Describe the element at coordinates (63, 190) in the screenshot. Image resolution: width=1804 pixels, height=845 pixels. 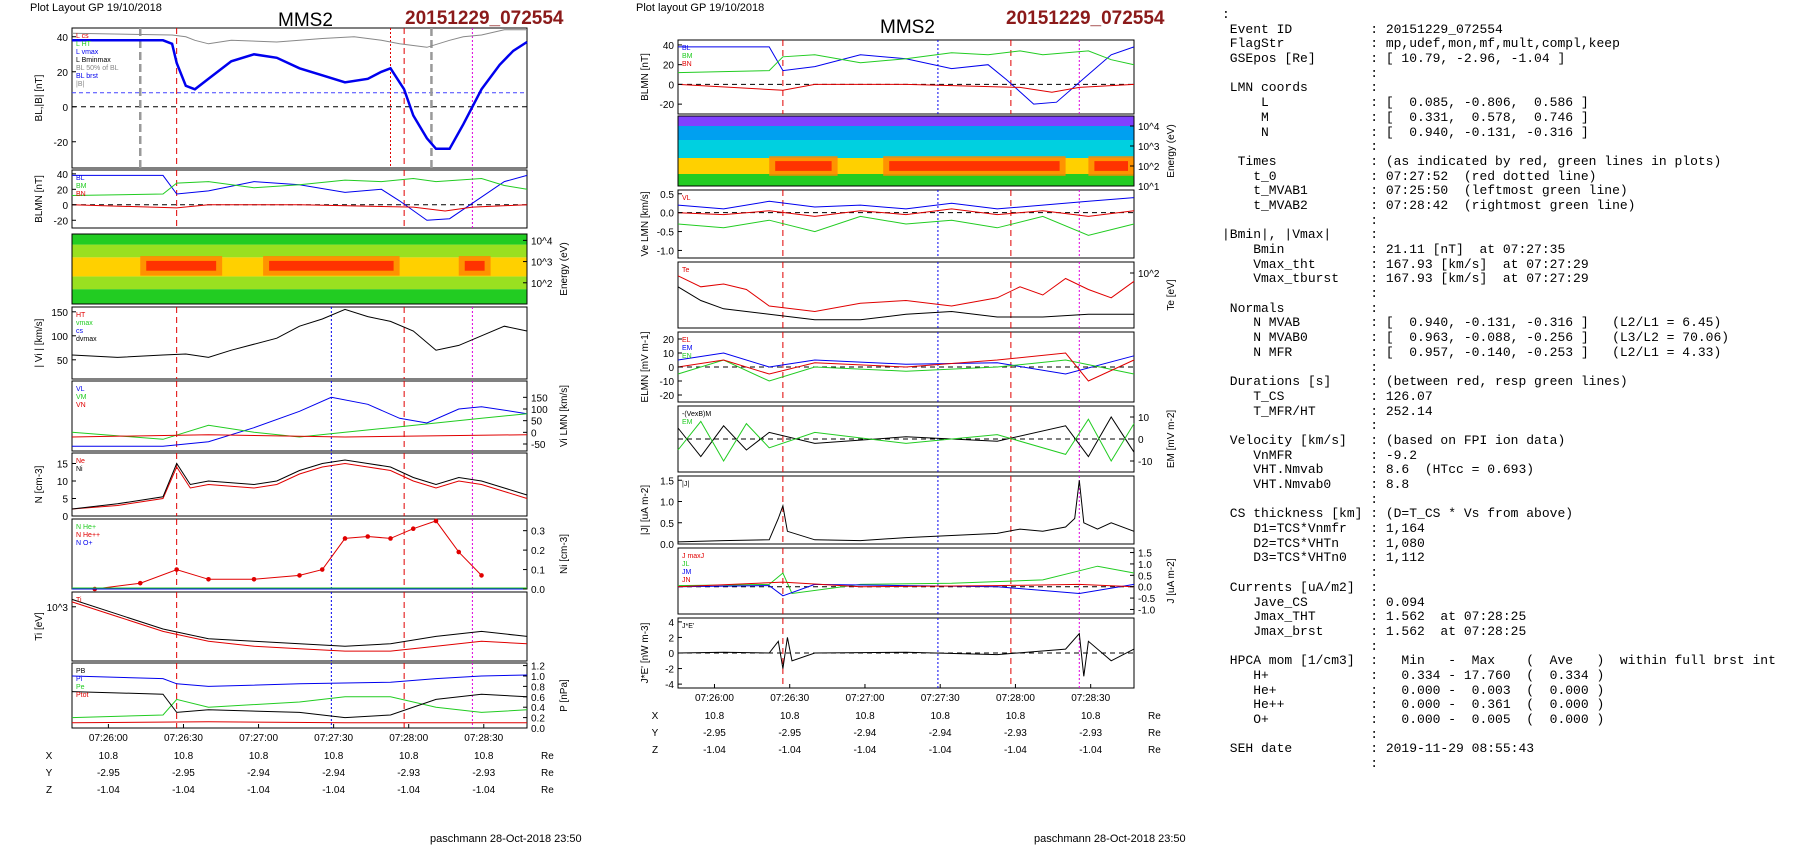
I see `y-tick-label: 20` at that location.